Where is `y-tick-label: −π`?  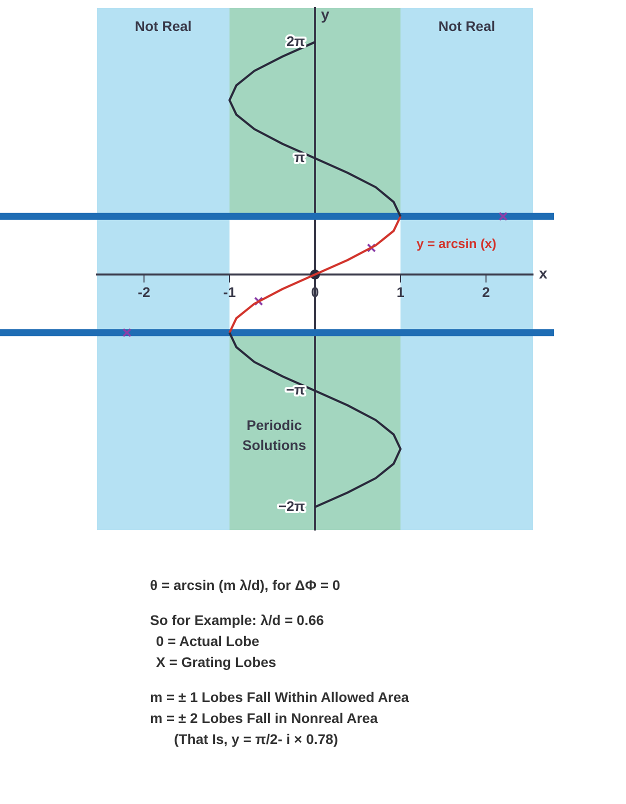
y-tick-label: −π is located at coordinates (296, 390).